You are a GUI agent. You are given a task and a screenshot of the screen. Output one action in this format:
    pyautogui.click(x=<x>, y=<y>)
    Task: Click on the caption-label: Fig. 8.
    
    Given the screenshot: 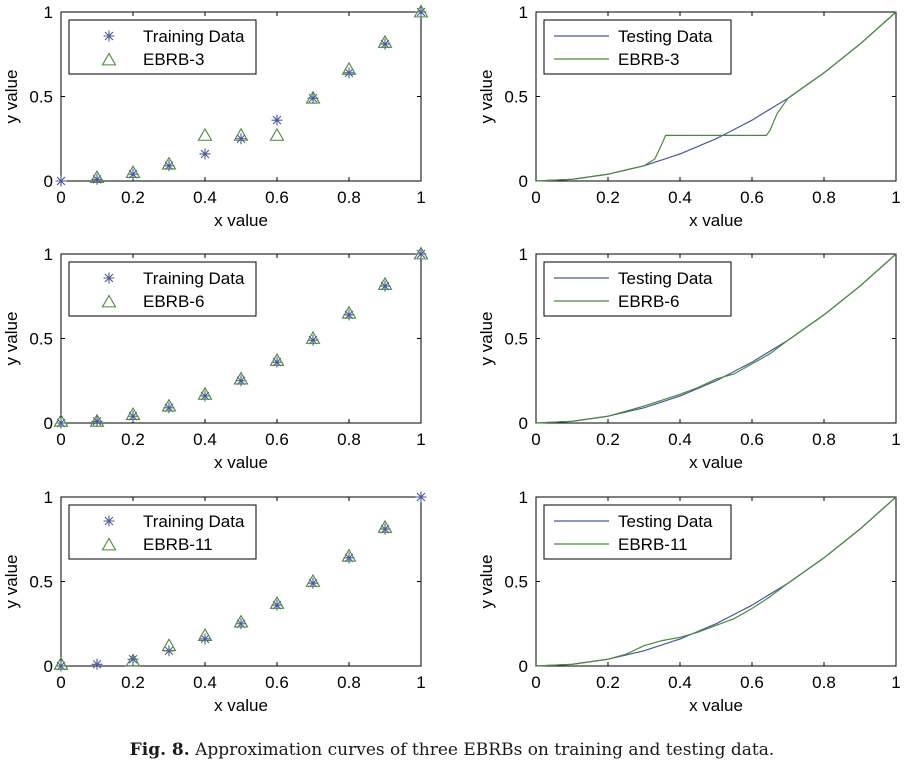 What is the action you would take?
    pyautogui.click(x=159, y=750)
    